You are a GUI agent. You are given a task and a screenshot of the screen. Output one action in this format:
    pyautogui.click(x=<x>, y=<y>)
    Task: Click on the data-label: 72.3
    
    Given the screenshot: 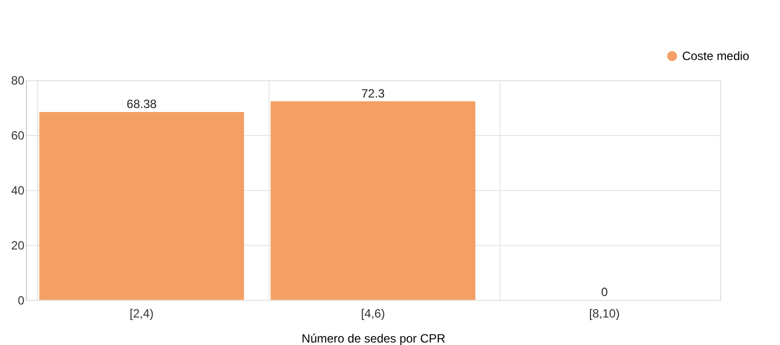 What is the action you would take?
    pyautogui.click(x=373, y=93)
    